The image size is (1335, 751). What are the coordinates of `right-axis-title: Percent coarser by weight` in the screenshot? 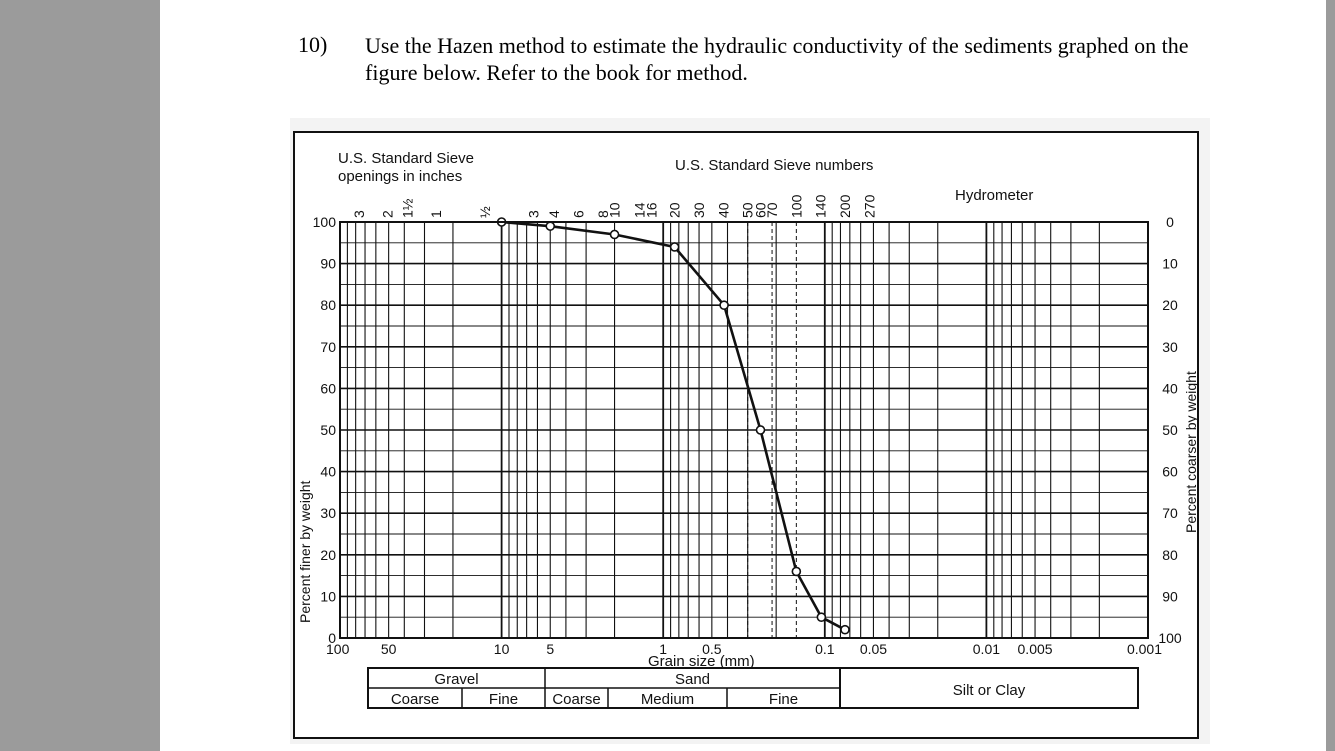 It's located at (1191, 452).